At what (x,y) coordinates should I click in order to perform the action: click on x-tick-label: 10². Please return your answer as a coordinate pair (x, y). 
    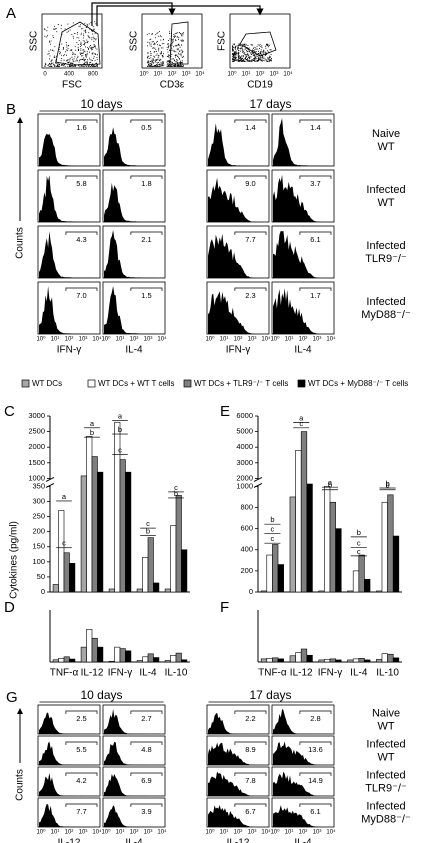
    Looking at the image, I should click on (134, 340).